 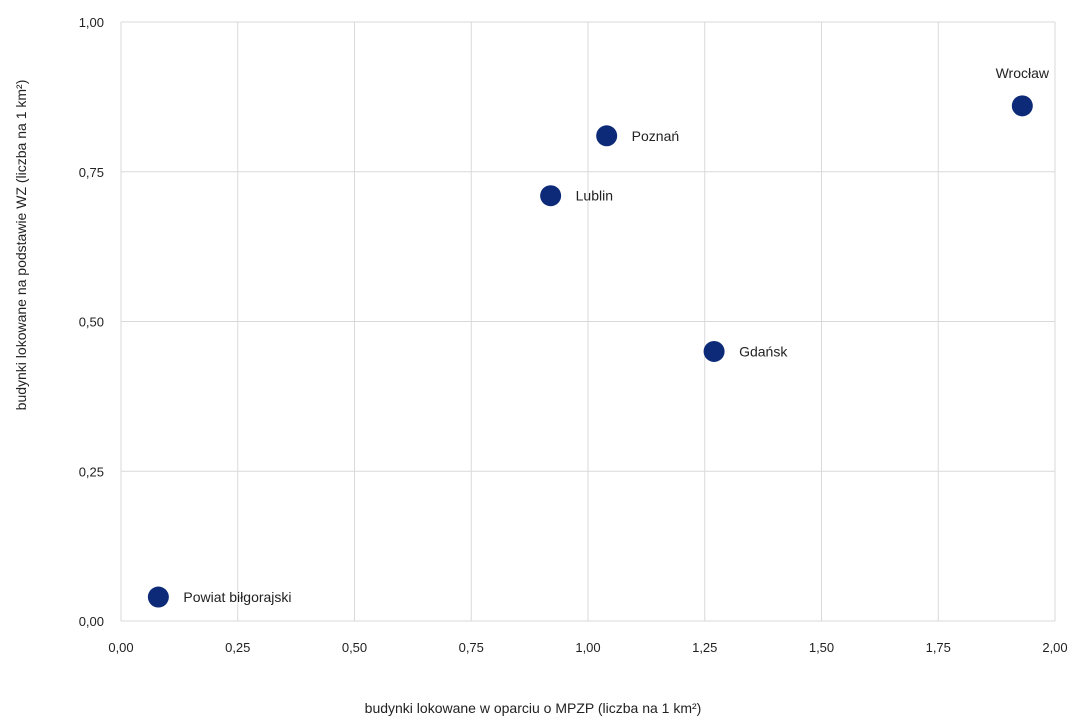 I want to click on data-point-label: Gdańsk, so click(x=763, y=351).